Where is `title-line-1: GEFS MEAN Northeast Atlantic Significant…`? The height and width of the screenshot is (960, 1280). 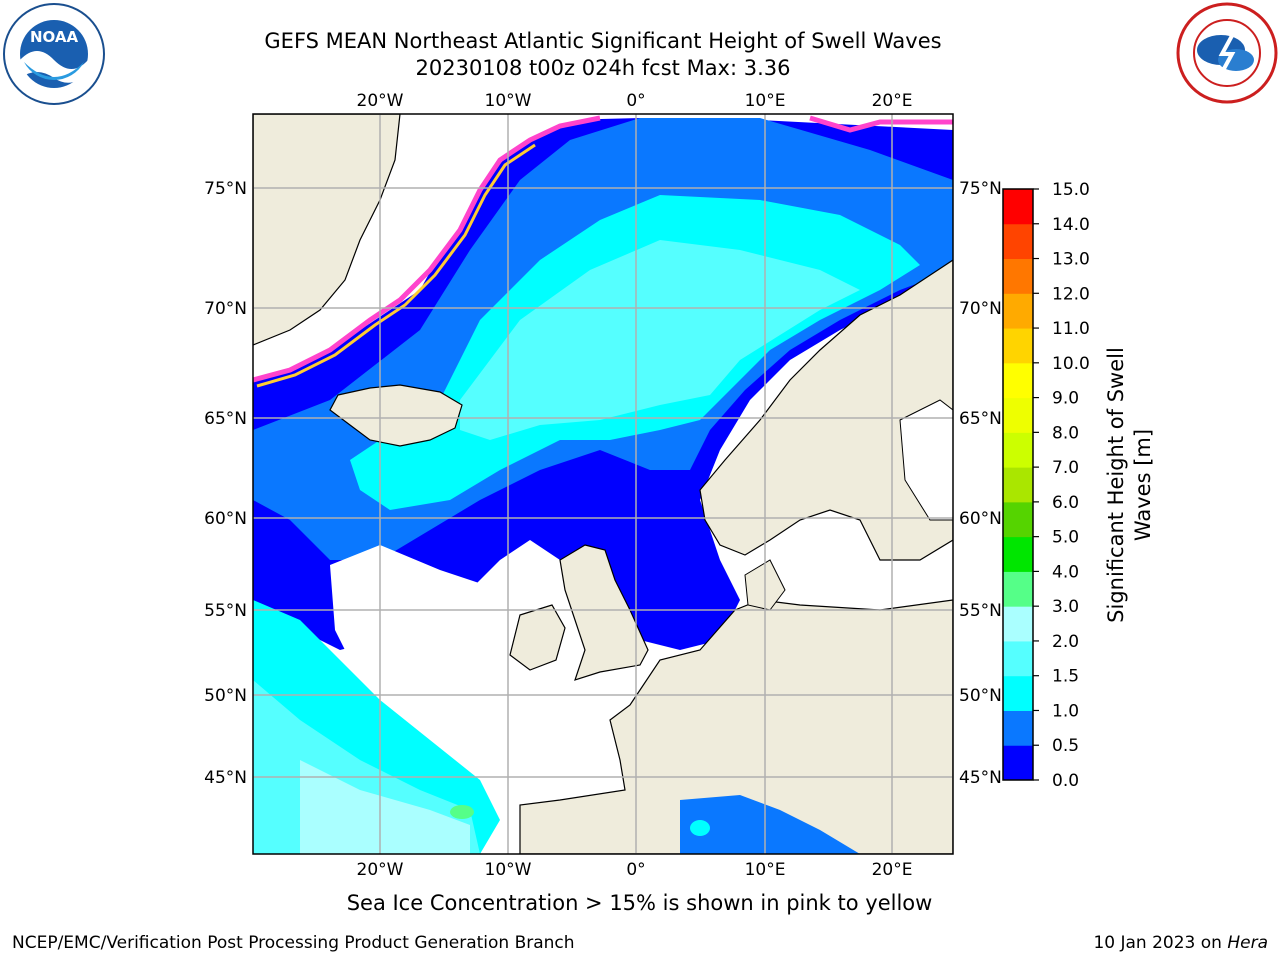
title-line-1: GEFS MEAN Northeast Atlantic Significant… is located at coordinates (603, 41).